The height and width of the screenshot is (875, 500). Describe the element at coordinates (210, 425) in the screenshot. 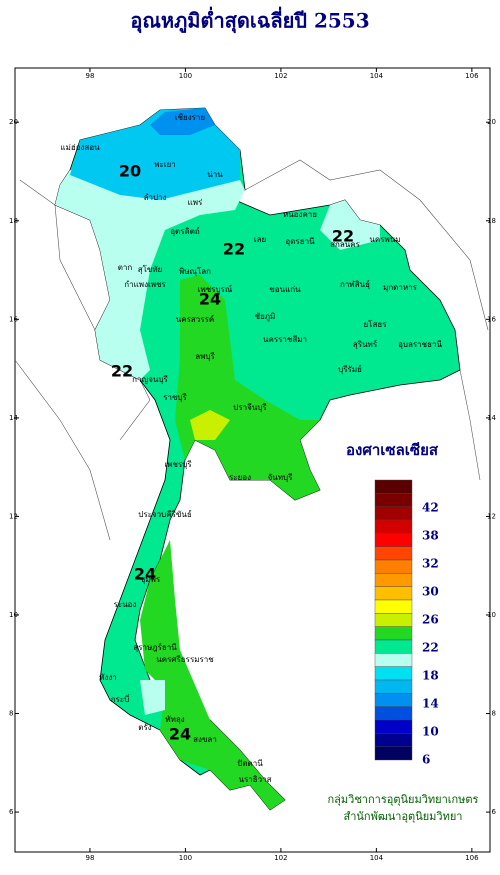

I see `hot-zone` at that location.